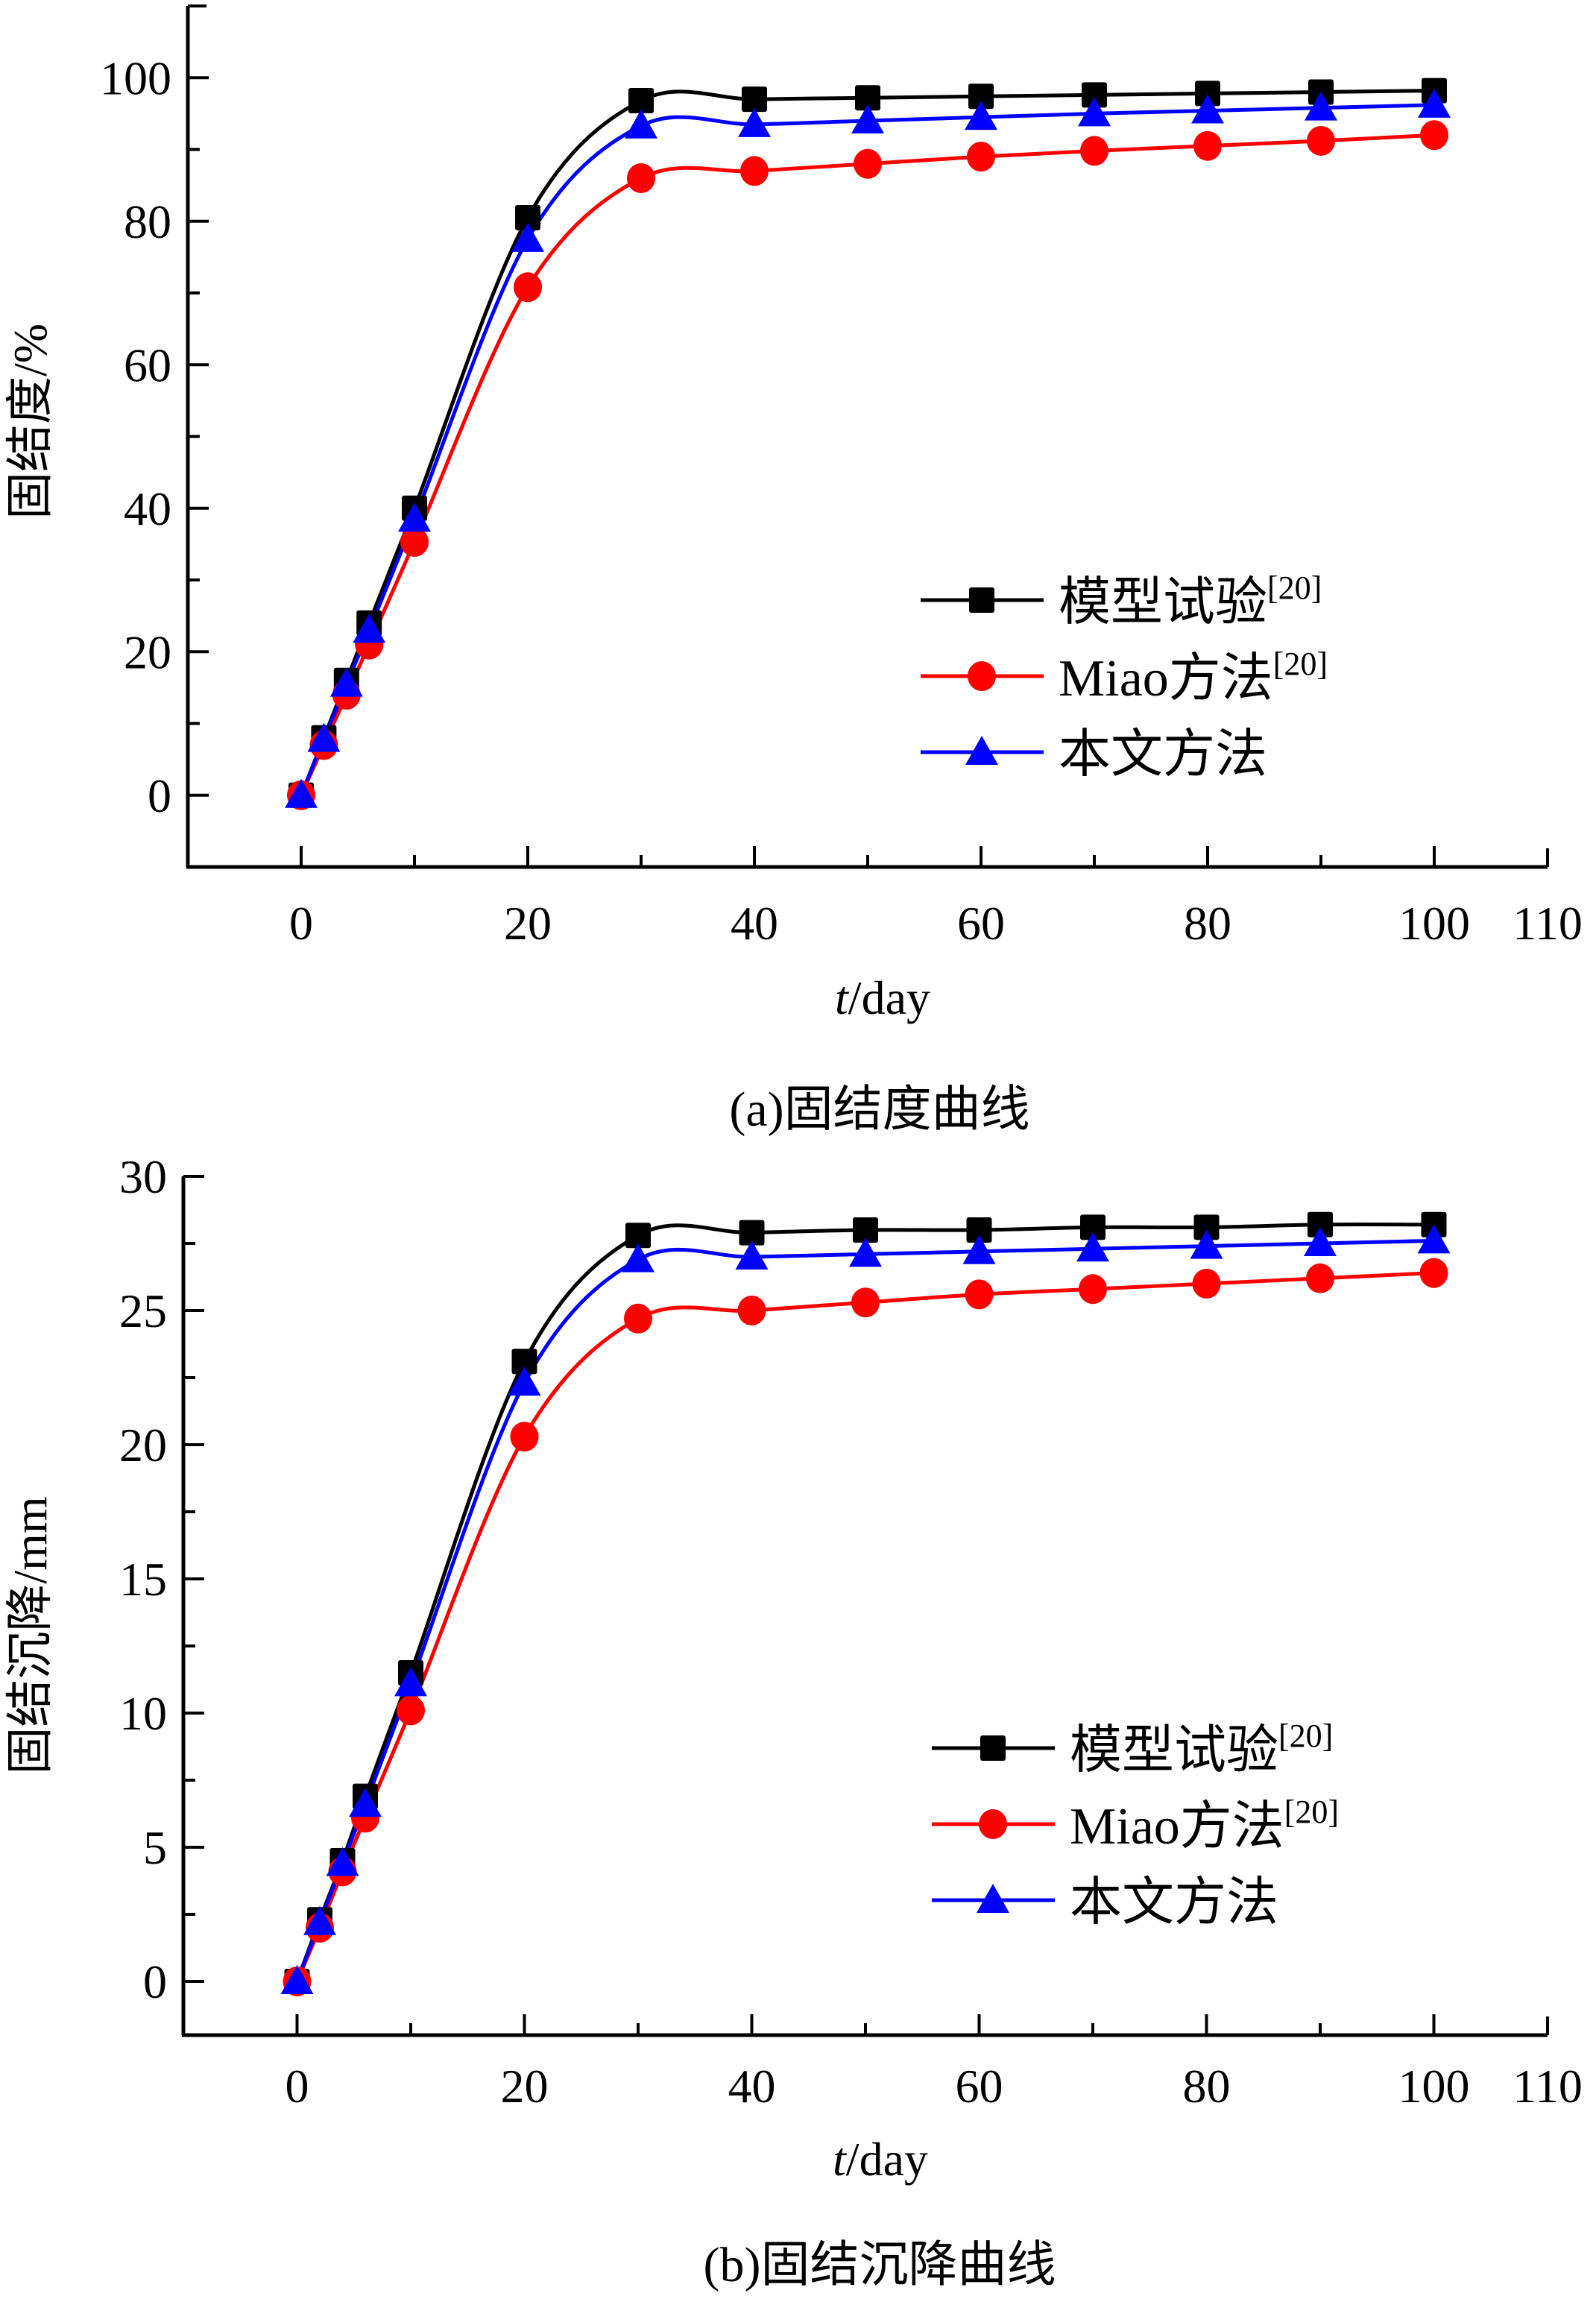 This screenshot has height=2299, width=1596. I want to click on legend-label: 模型试验[20], so click(1201, 1748).